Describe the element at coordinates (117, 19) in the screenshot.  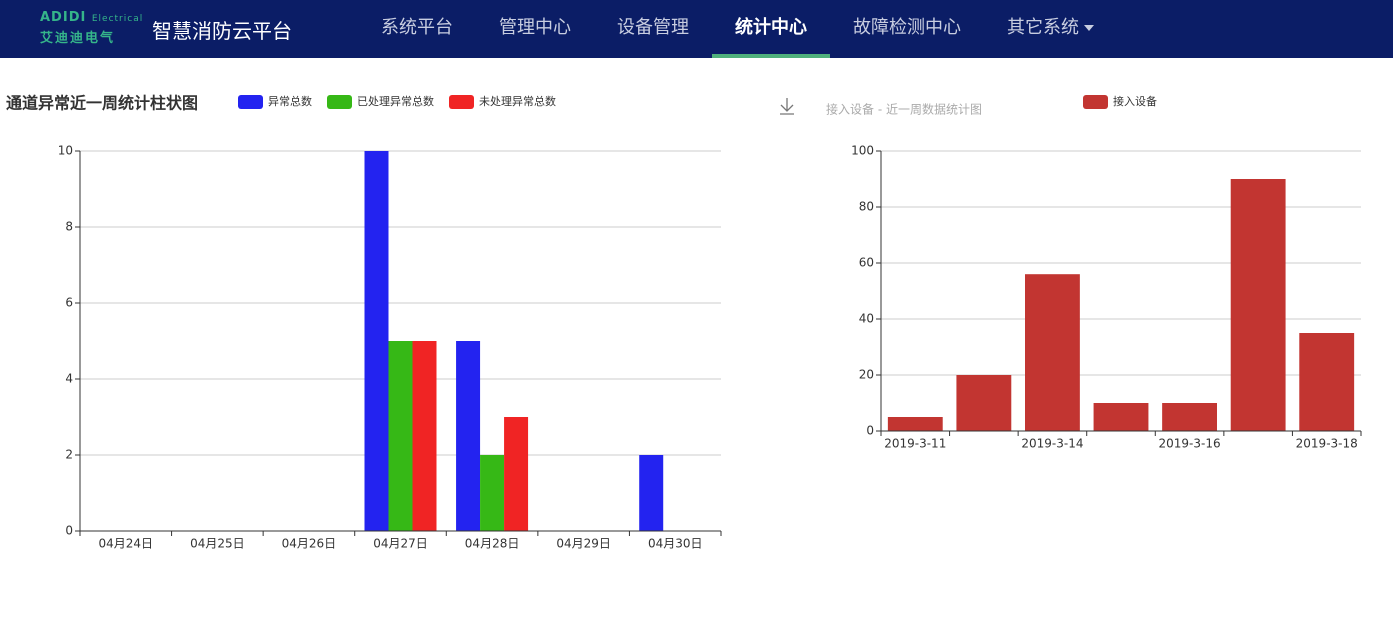
I see `logo-sub: Electrical` at that location.